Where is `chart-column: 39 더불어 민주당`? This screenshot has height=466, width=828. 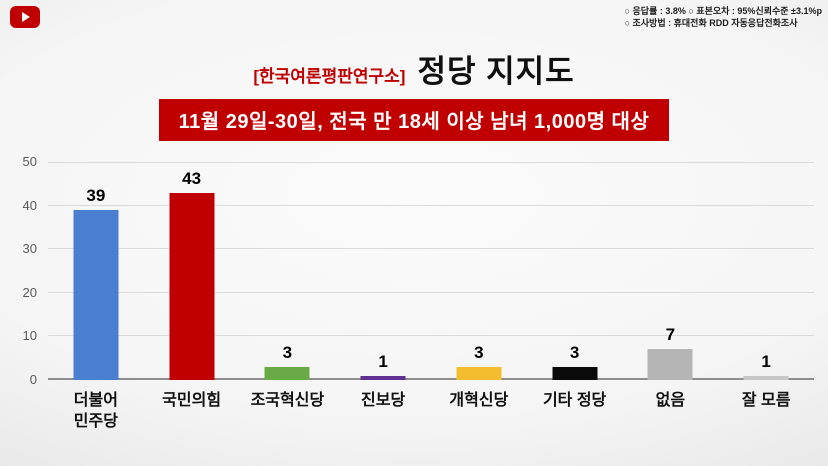
chart-column: 39 더불어 민주당 is located at coordinates (96, 296).